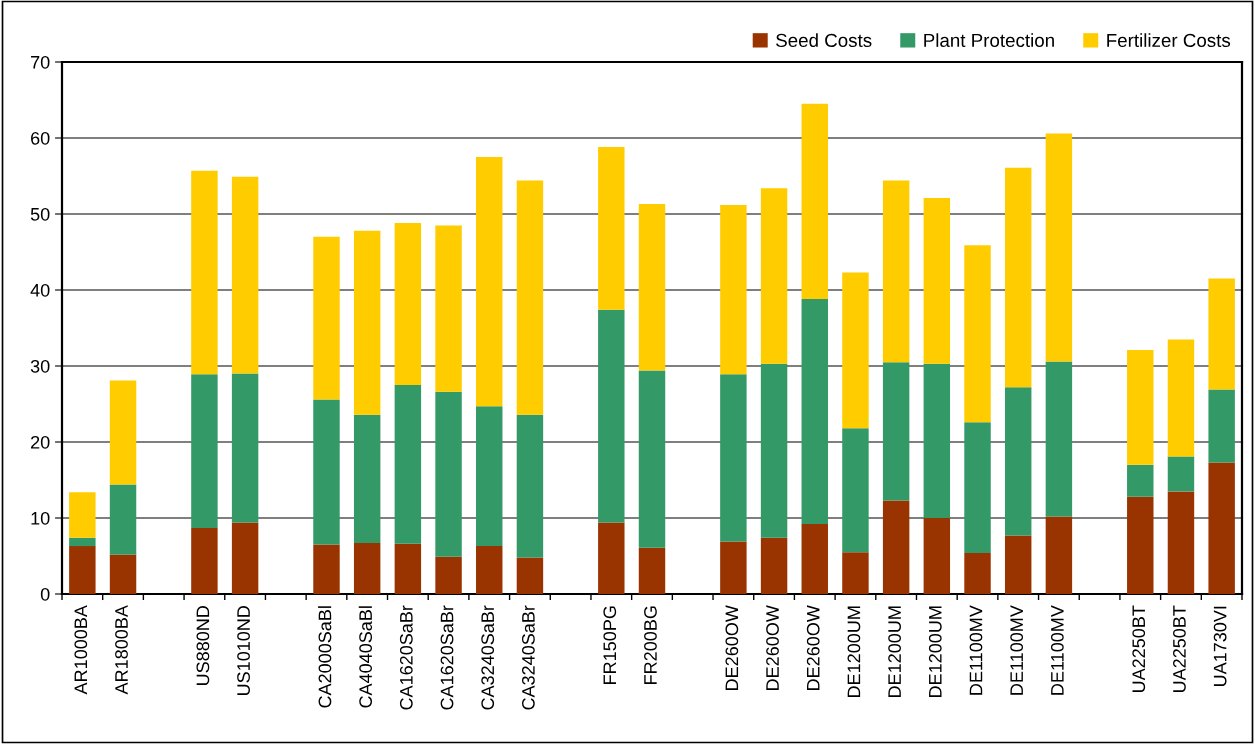  Describe the element at coordinates (40, 366) in the screenshot. I see `y-tick-label: 30` at that location.